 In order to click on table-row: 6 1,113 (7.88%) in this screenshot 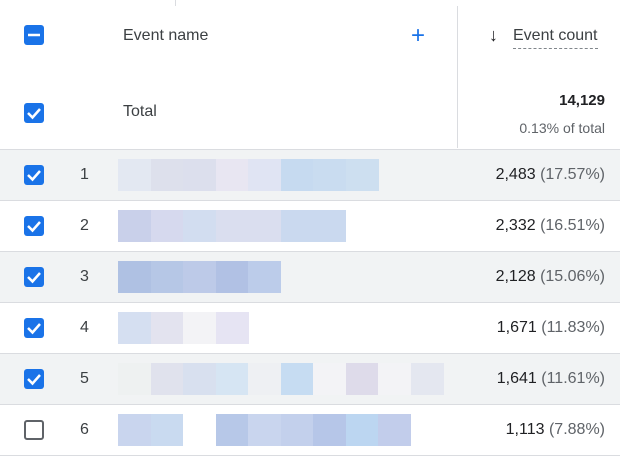, I will do `click(310, 429)`.